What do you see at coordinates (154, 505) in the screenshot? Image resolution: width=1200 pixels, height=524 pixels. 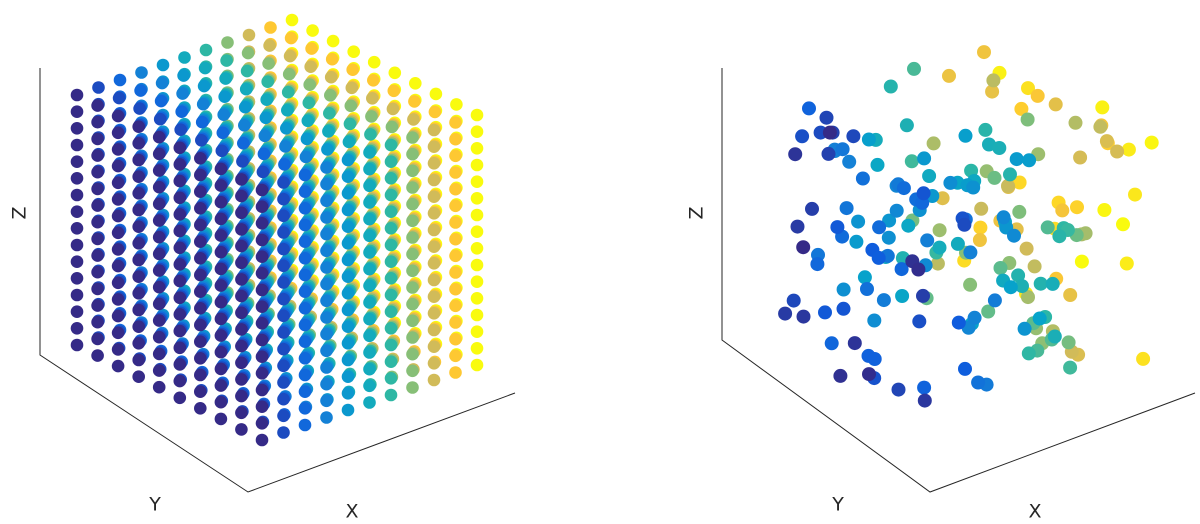 I see `y-axis-label: Y` at bounding box center [154, 505].